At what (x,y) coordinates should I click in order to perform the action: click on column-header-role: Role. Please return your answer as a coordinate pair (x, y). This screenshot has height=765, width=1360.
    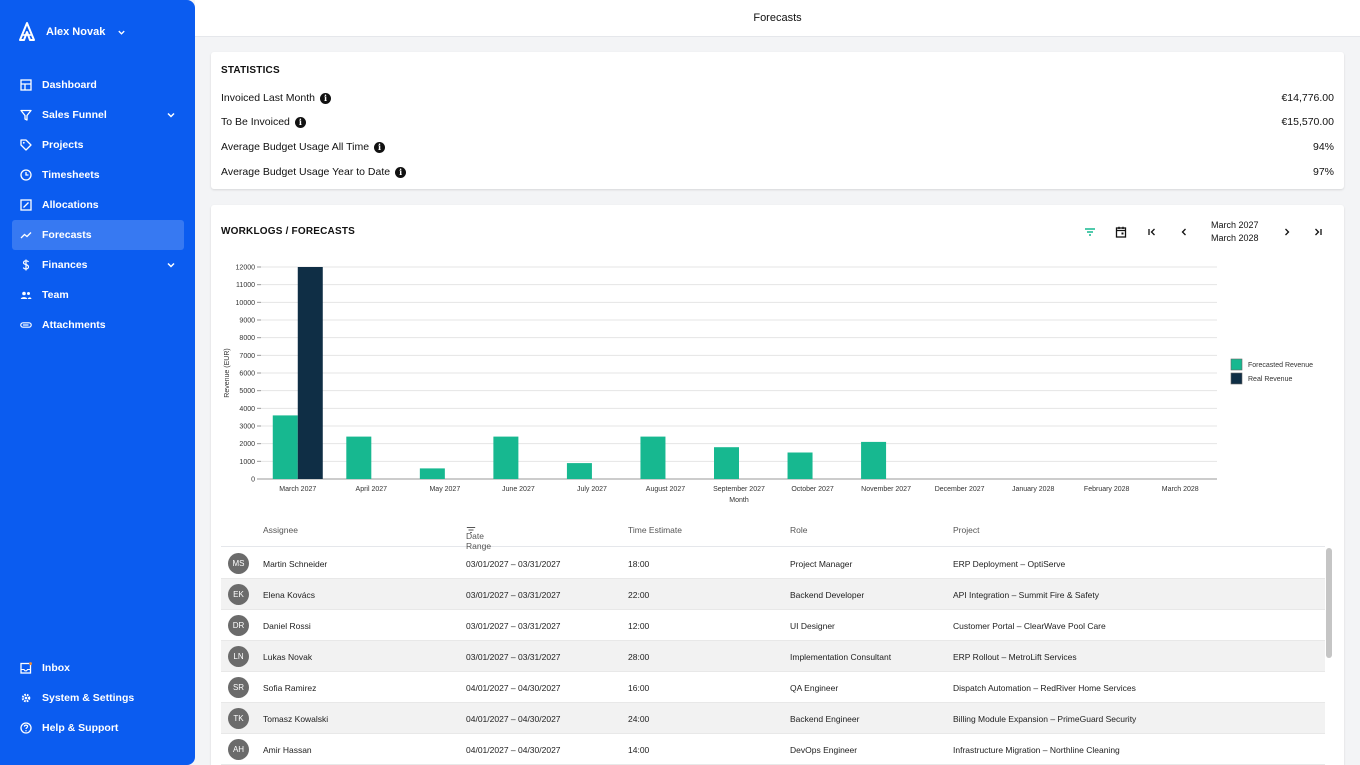
    Looking at the image, I should click on (799, 530).